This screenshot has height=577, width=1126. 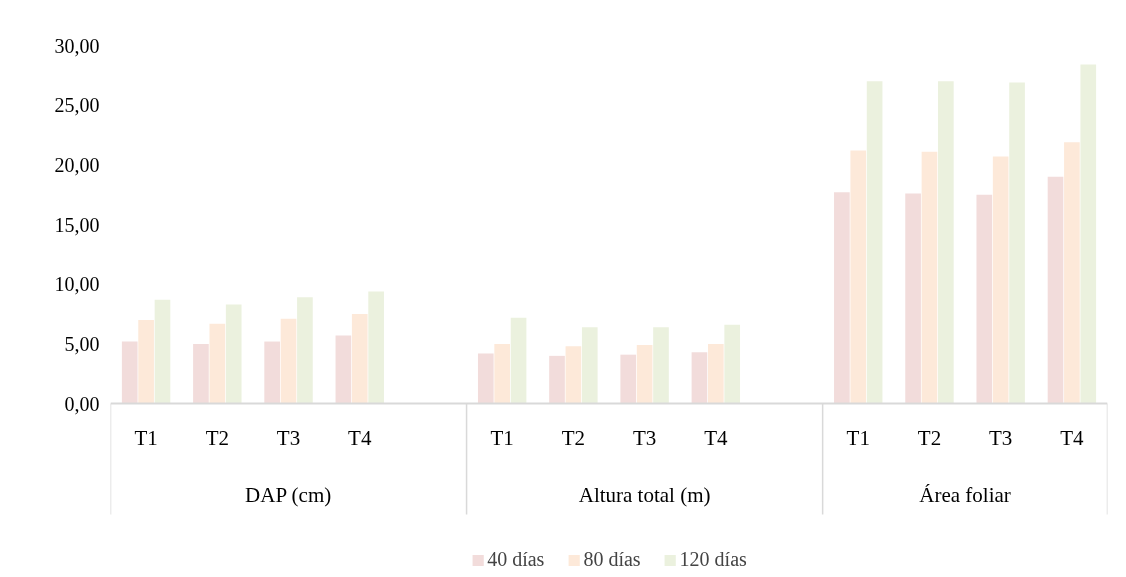 I want to click on text: Área foliar, so click(x=965, y=494).